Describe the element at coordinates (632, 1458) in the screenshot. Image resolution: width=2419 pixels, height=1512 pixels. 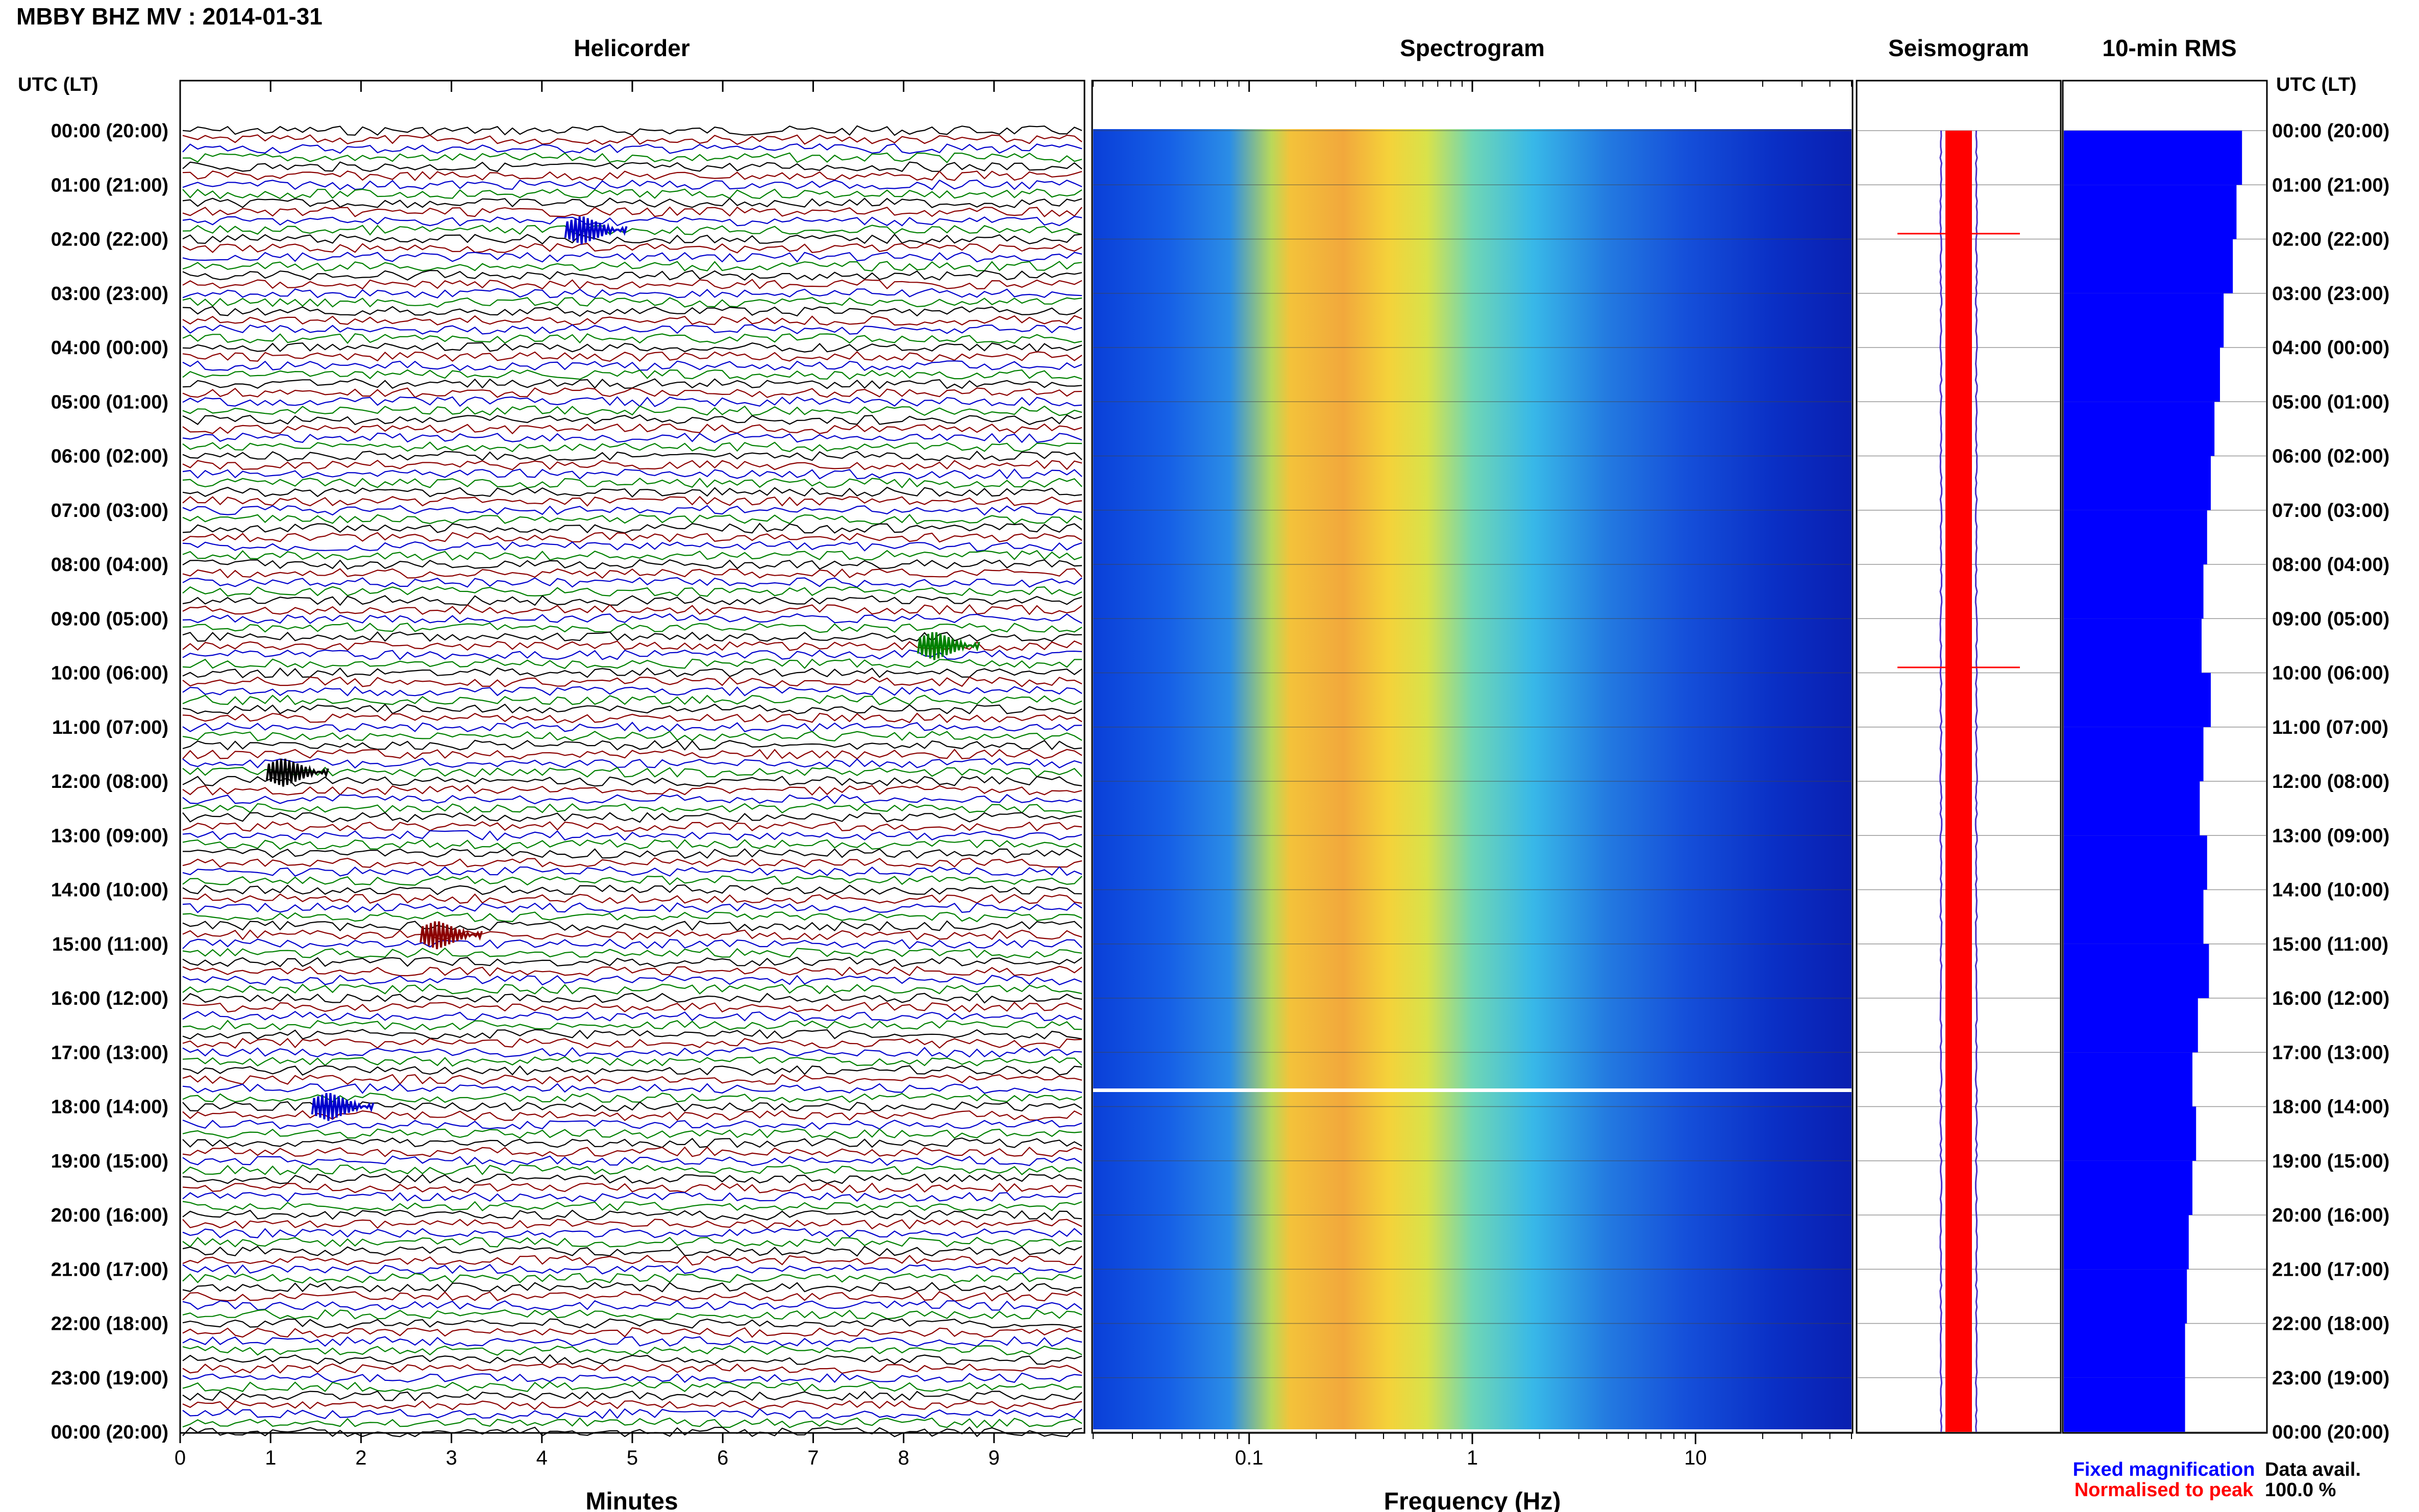
I see `helicorder-tick-label: 5` at that location.